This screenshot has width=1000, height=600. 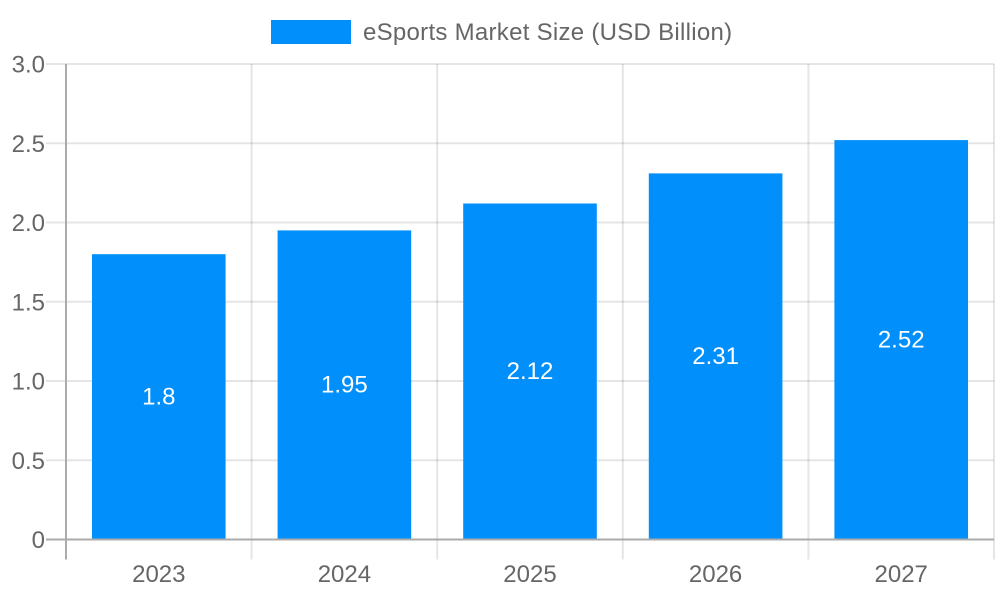 I want to click on svg-text: 2.31, so click(x=715, y=356).